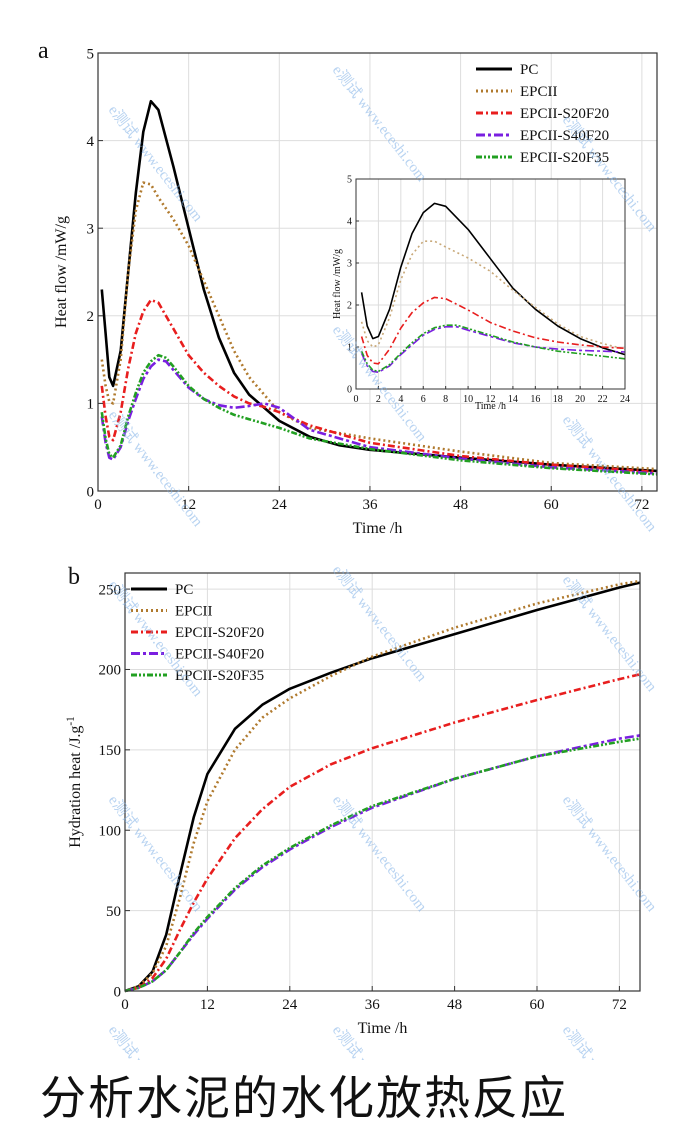 The width and height of the screenshot is (691, 1137). I want to click on panel-a-x-tick-label: 72, so click(641, 505).